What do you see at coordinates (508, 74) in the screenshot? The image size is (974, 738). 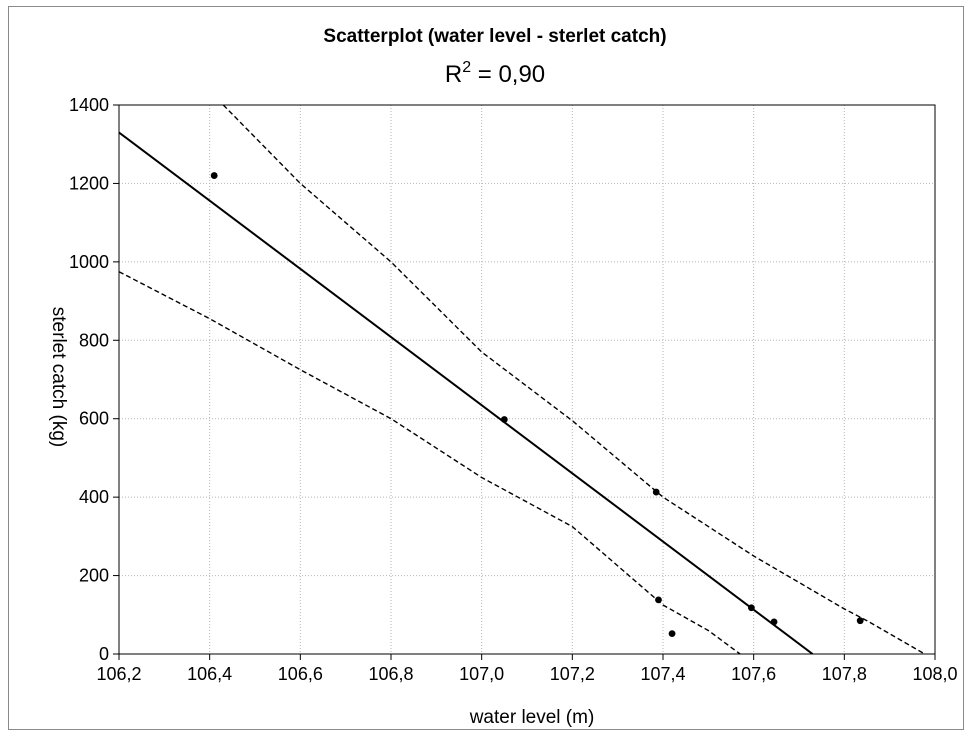 I see `r-squared-value: = 0,90` at bounding box center [508, 74].